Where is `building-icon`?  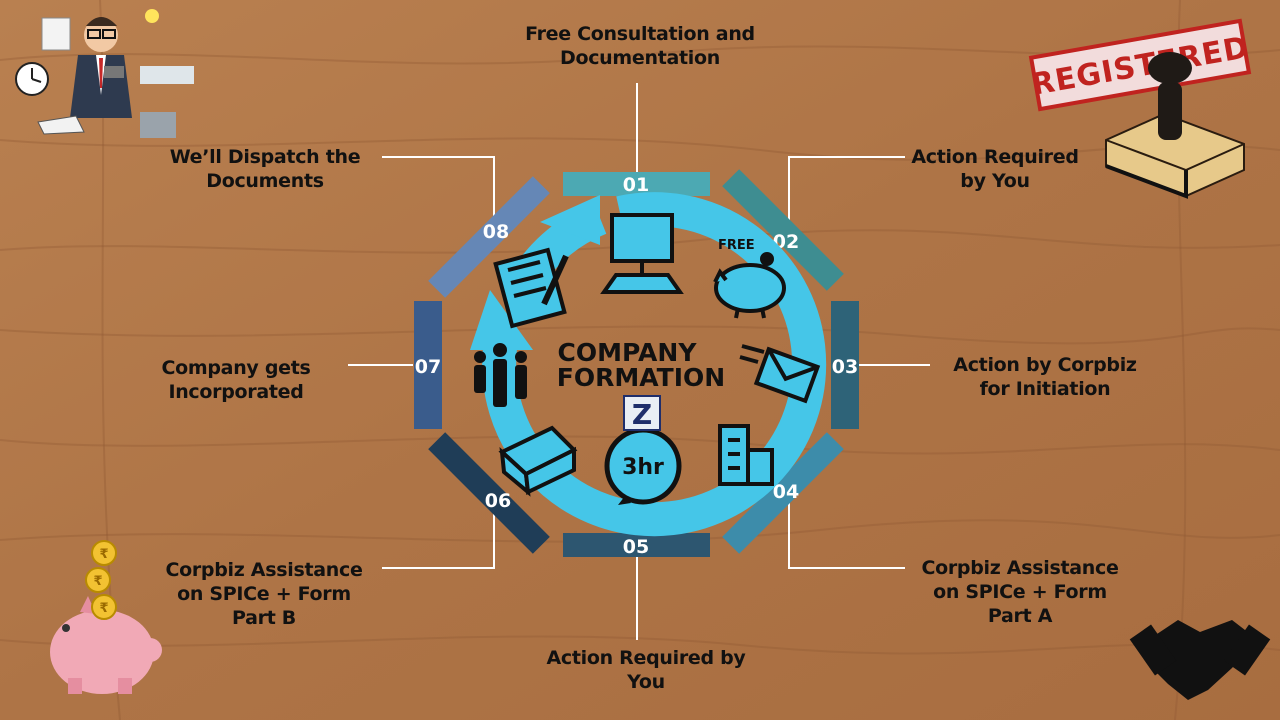
building-icon is located at coordinates (746, 455).